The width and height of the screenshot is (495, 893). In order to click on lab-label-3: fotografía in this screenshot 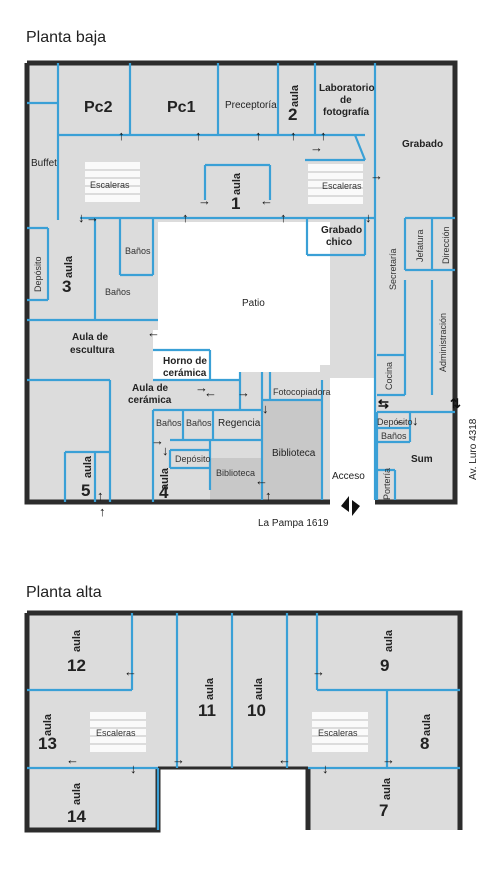, I will do `click(346, 112)`.